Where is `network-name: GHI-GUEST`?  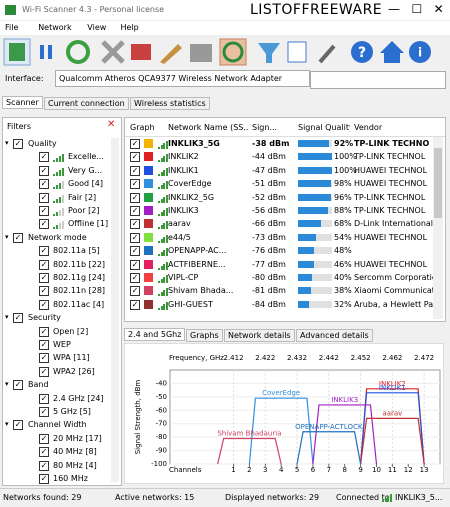
network-name: GHI-GUEST is located at coordinates (190, 304).